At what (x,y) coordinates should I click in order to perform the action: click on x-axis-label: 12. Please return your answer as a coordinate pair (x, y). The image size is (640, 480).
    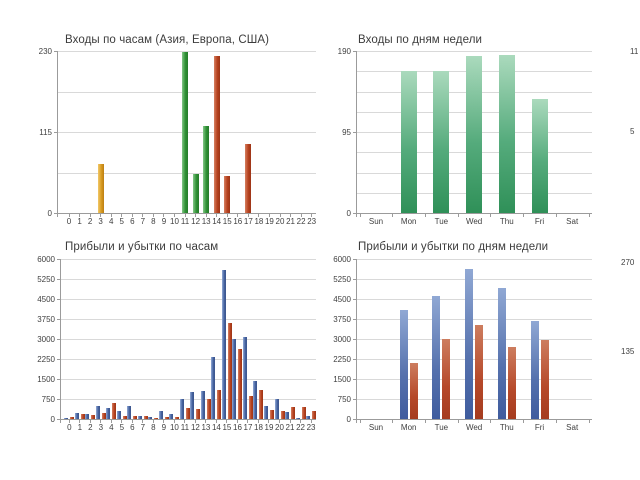
    Looking at the image, I should click on (196, 221).